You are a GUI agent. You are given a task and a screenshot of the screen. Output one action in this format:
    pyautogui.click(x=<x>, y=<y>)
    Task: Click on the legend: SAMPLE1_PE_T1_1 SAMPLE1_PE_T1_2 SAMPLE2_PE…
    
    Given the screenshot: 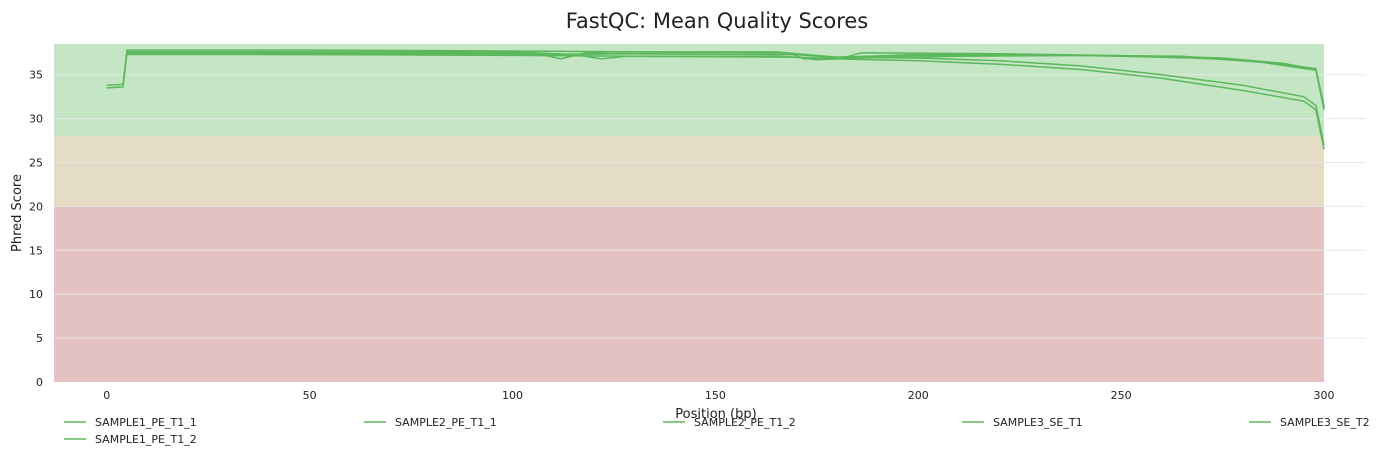 What is the action you would take?
    pyautogui.click(x=717, y=431)
    